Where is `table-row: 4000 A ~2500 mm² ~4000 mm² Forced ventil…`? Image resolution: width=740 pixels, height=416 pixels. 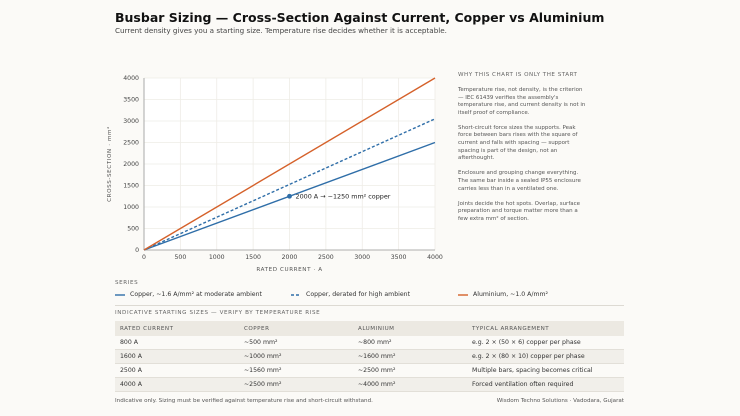 table-row: 4000 A ~2500 mm² ~4000 mm² Forced ventil… is located at coordinates (369, 384).